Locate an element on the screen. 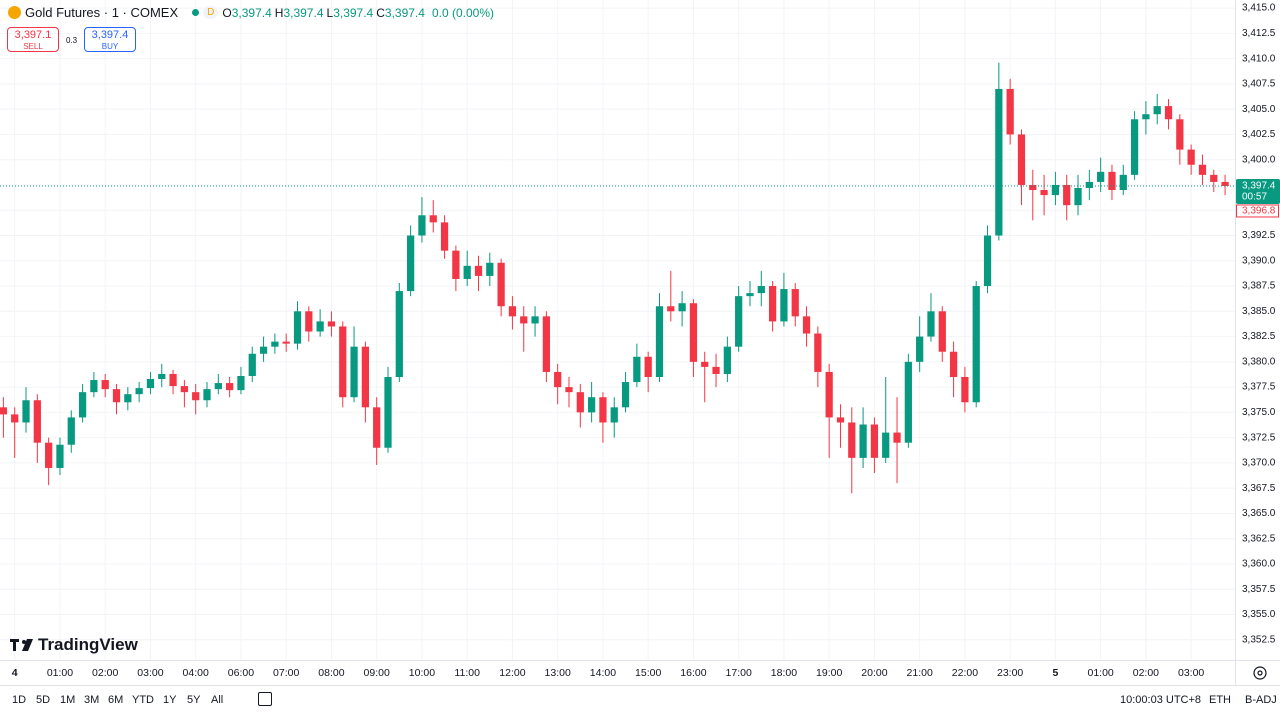 The height and width of the screenshot is (713, 1280). y-tick-label: 3,400.0 is located at coordinates (1259, 159).